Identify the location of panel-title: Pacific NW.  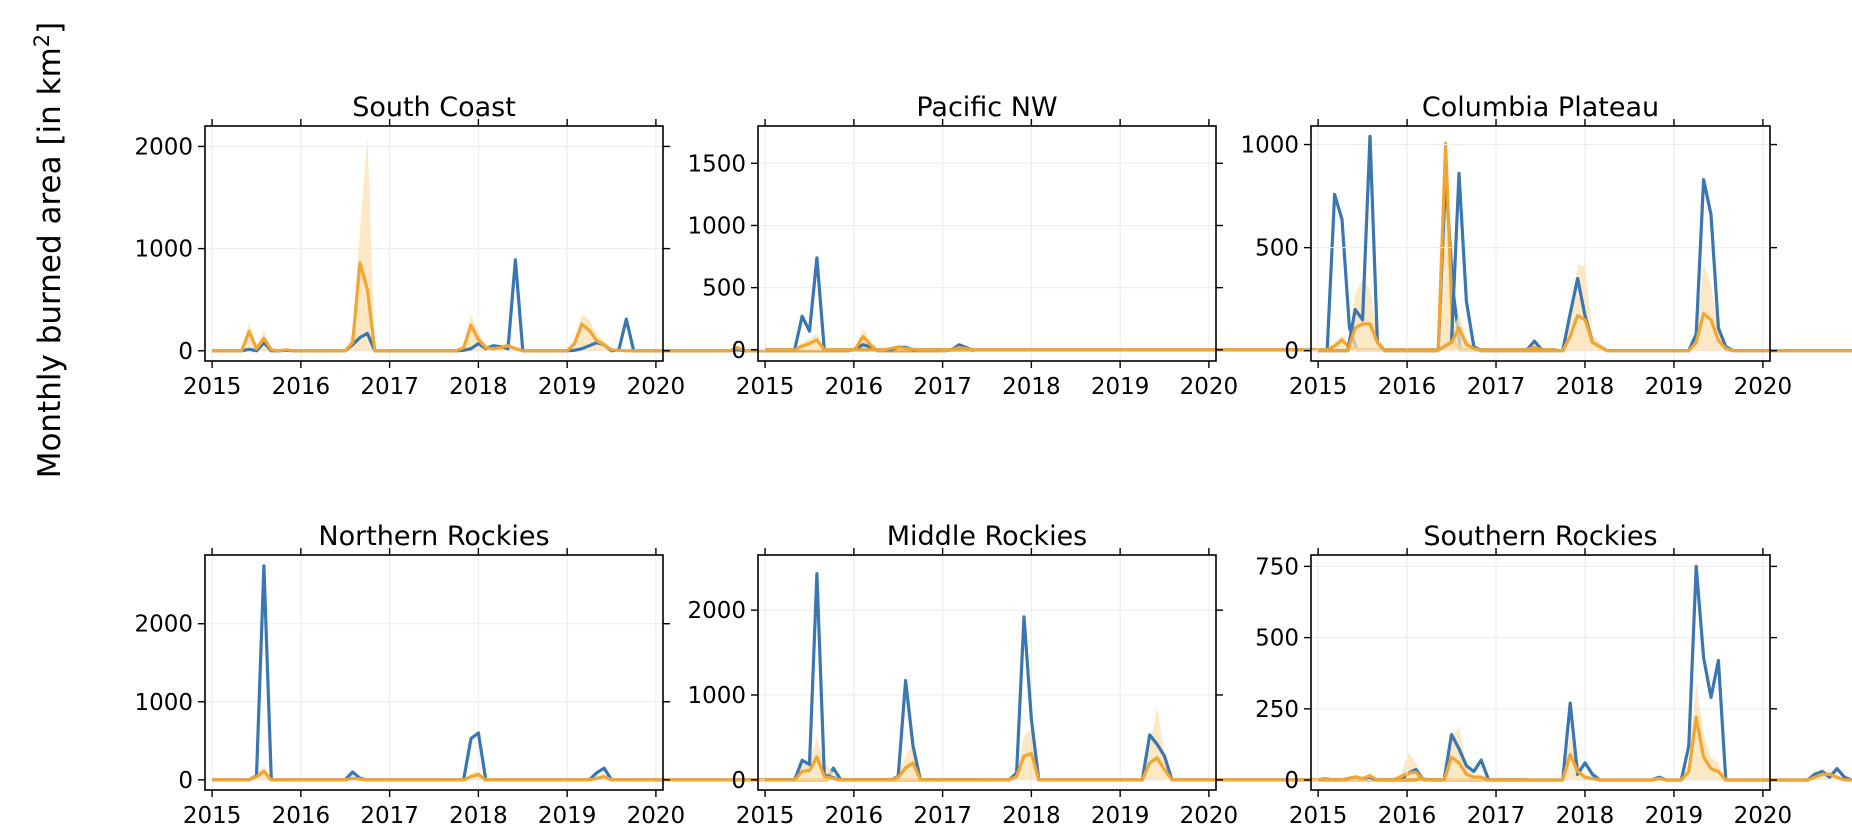
(986, 107).